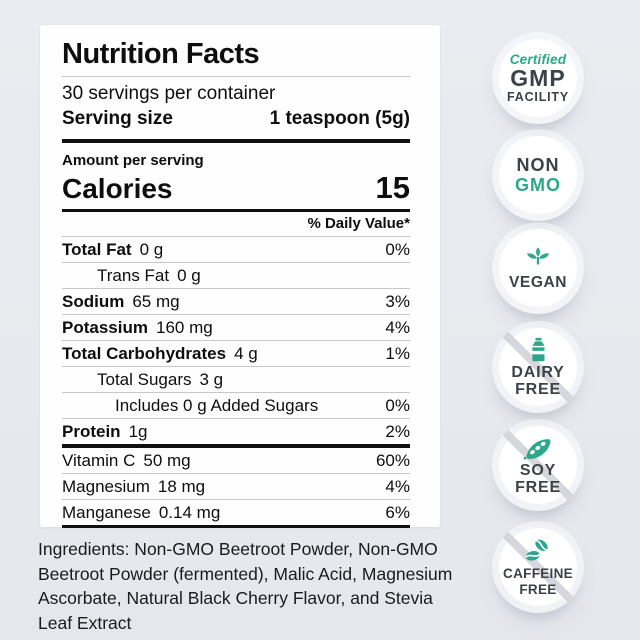 This screenshot has width=640, height=640. What do you see at coordinates (538, 487) in the screenshot?
I see `soy-free-line2: FREE` at bounding box center [538, 487].